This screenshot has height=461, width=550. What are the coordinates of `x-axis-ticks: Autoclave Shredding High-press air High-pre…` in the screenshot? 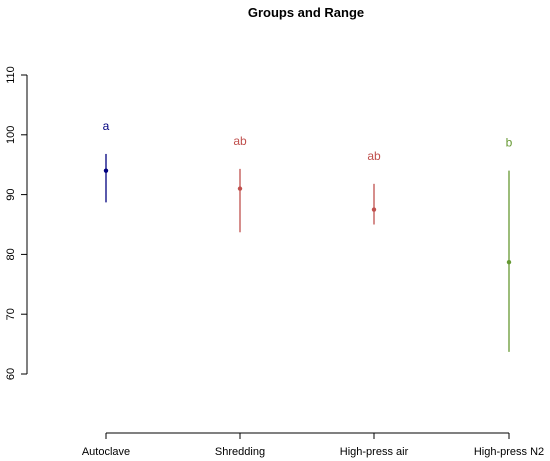 It's located at (313, 445).